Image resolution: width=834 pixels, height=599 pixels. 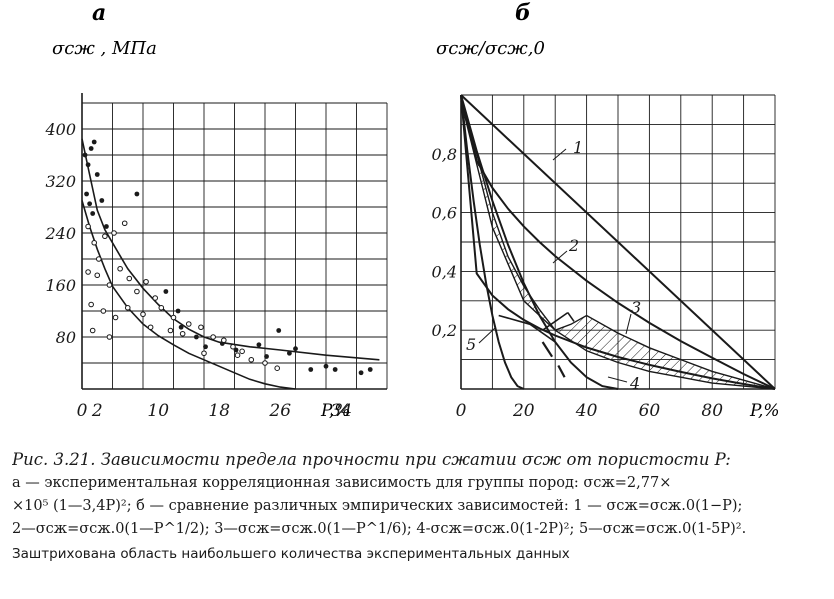 I want to click on y-tick-label: 0,8, so click(x=444, y=154).